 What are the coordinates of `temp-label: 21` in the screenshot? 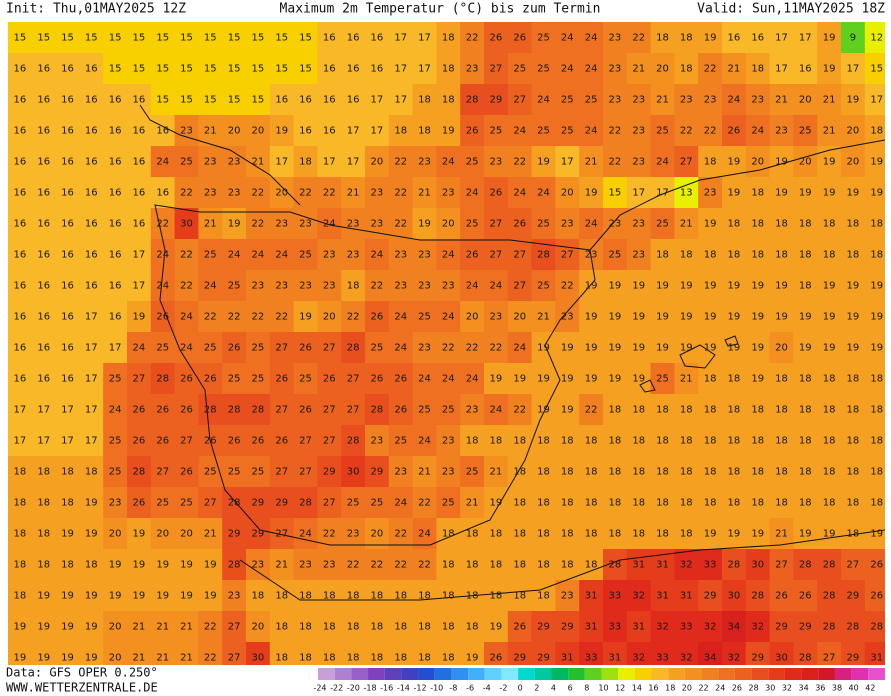 It's located at (734, 69).